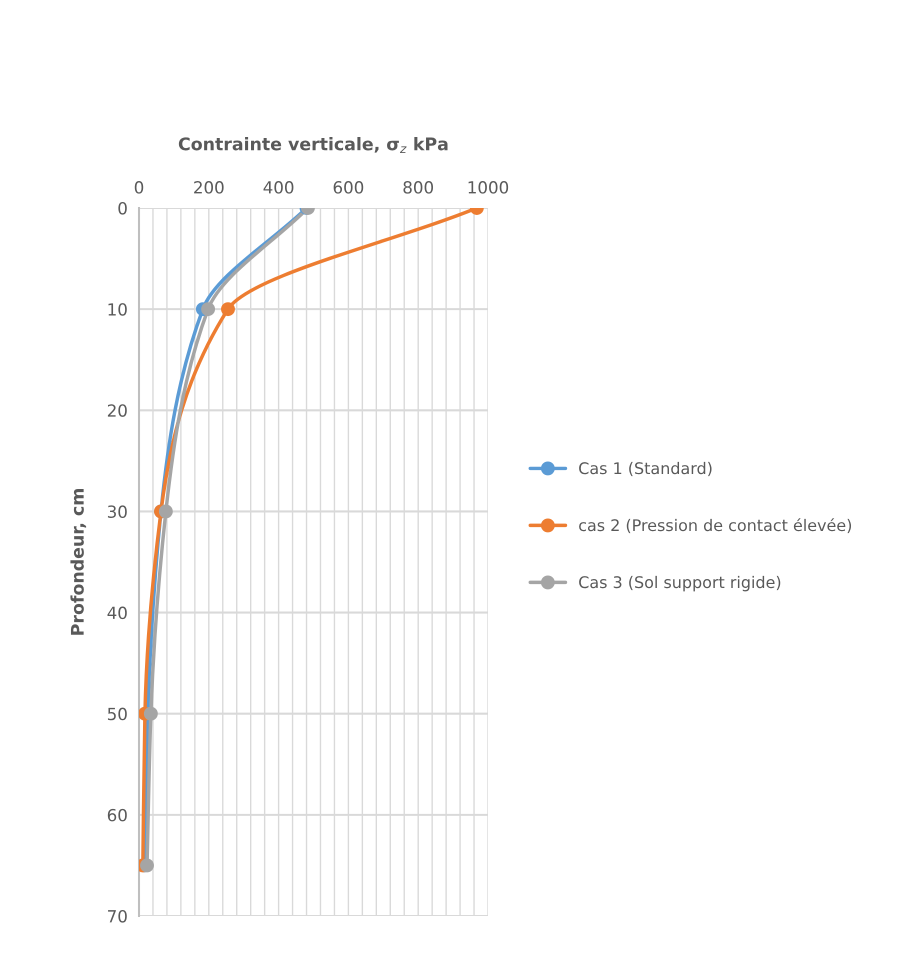 The height and width of the screenshot is (956, 915). I want to click on x-axis-title: Contrainte verticale, σ$_{z}$ kPa, so click(313, 145).